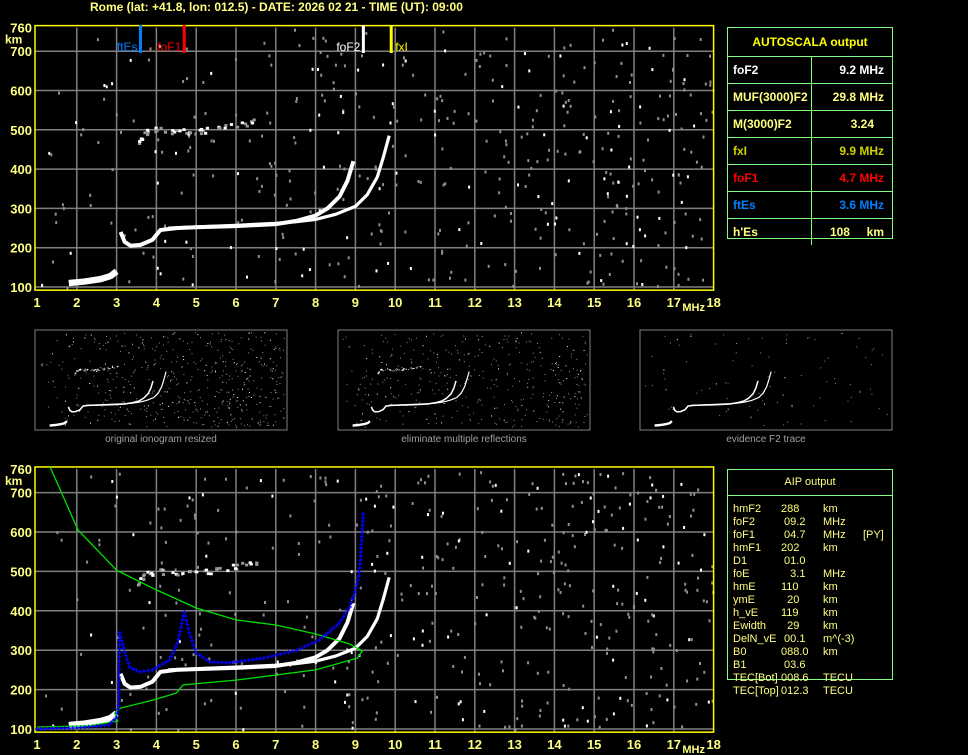 Image resolution: width=968 pixels, height=755 pixels. Describe the element at coordinates (770, 151) in the screenshot. I see `autoscala-label: fxI` at that location.